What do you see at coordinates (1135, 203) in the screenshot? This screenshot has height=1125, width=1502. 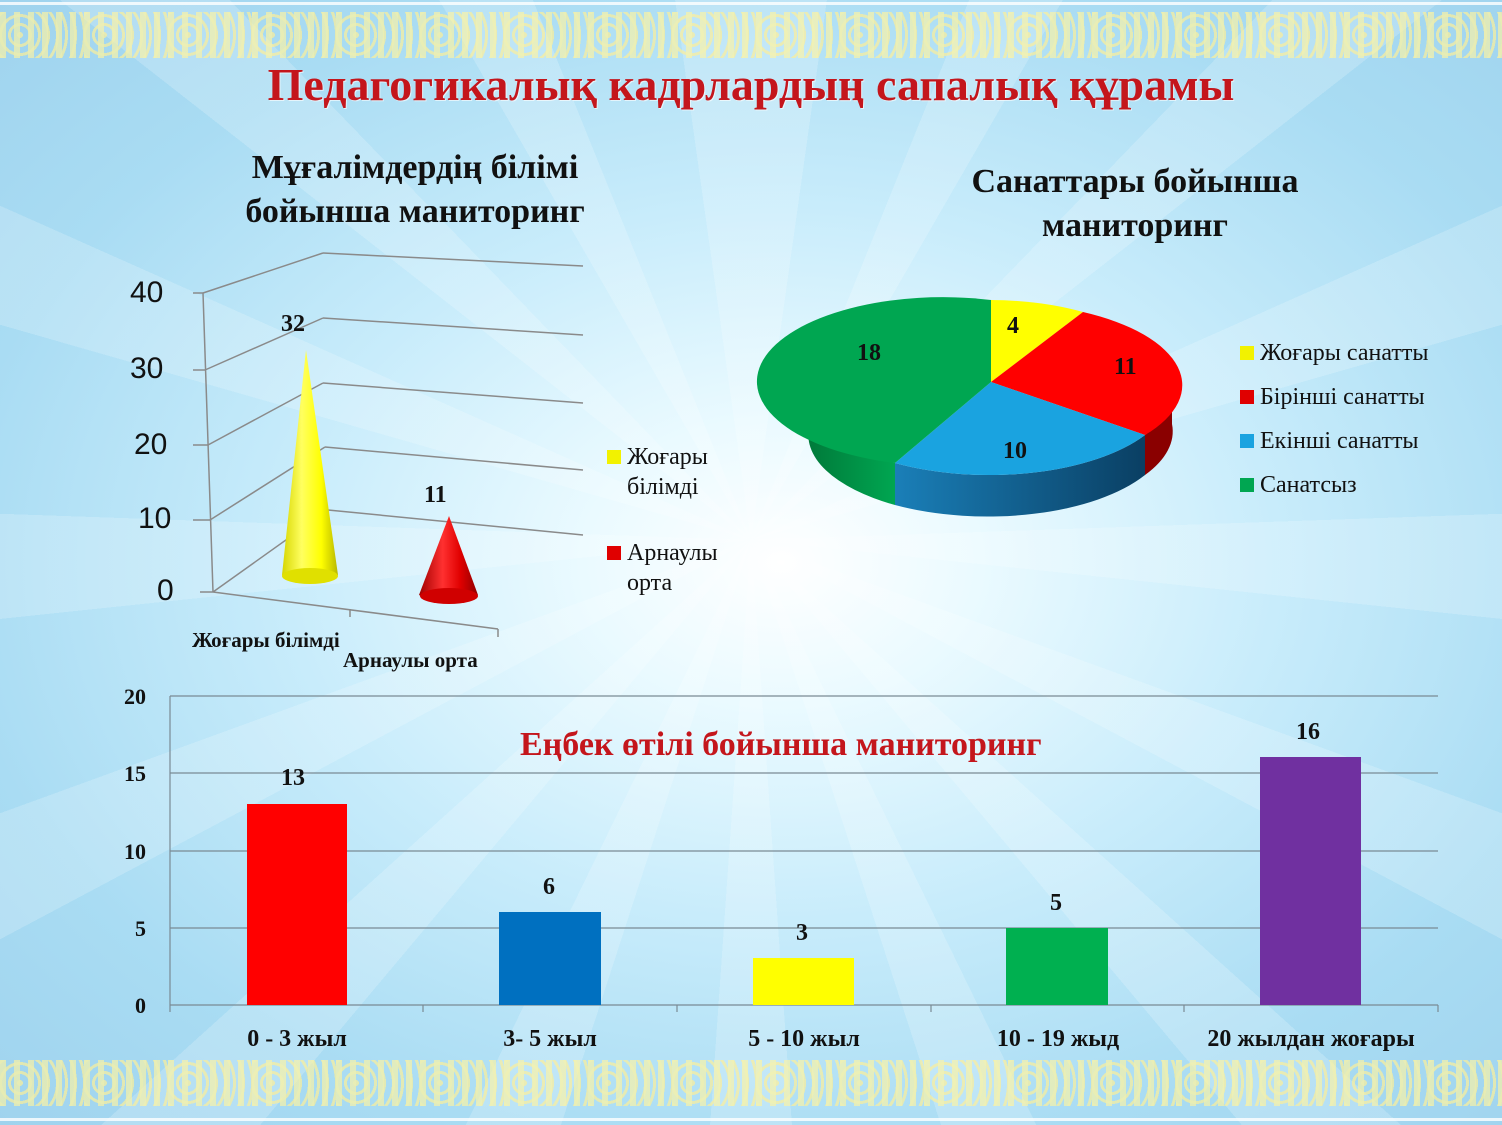 I see `category-chart-title: Санаттары бойынша маниторинг` at bounding box center [1135, 203].